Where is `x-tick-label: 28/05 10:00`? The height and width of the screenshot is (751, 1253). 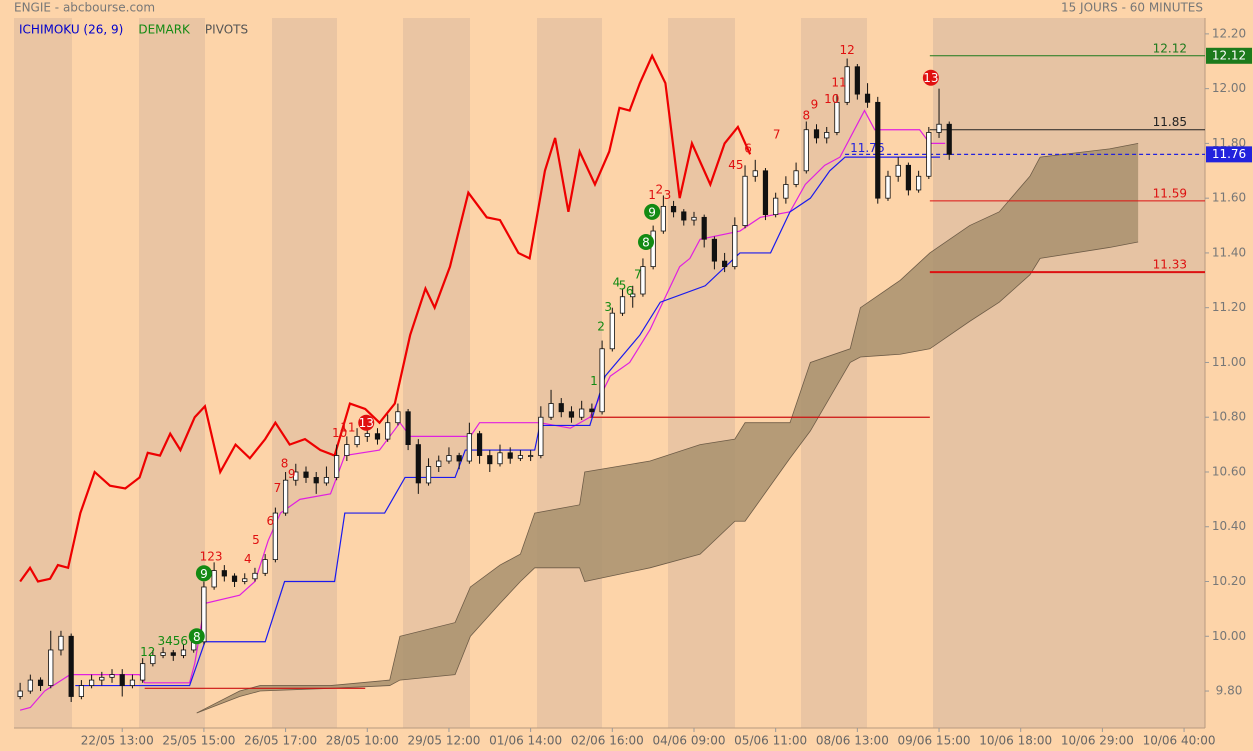 x-tick-label: 28/05 10:00 is located at coordinates (362, 741).